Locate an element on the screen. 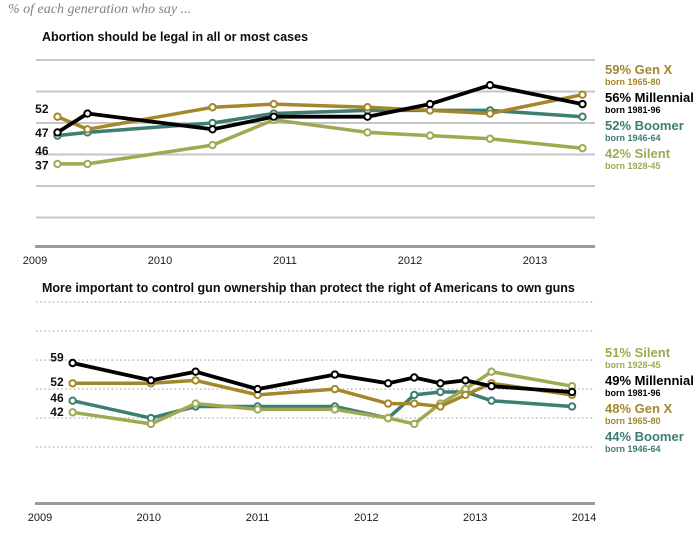 This screenshot has width=698, height=538. series-start-value-label: 37 is located at coordinates (42, 165).